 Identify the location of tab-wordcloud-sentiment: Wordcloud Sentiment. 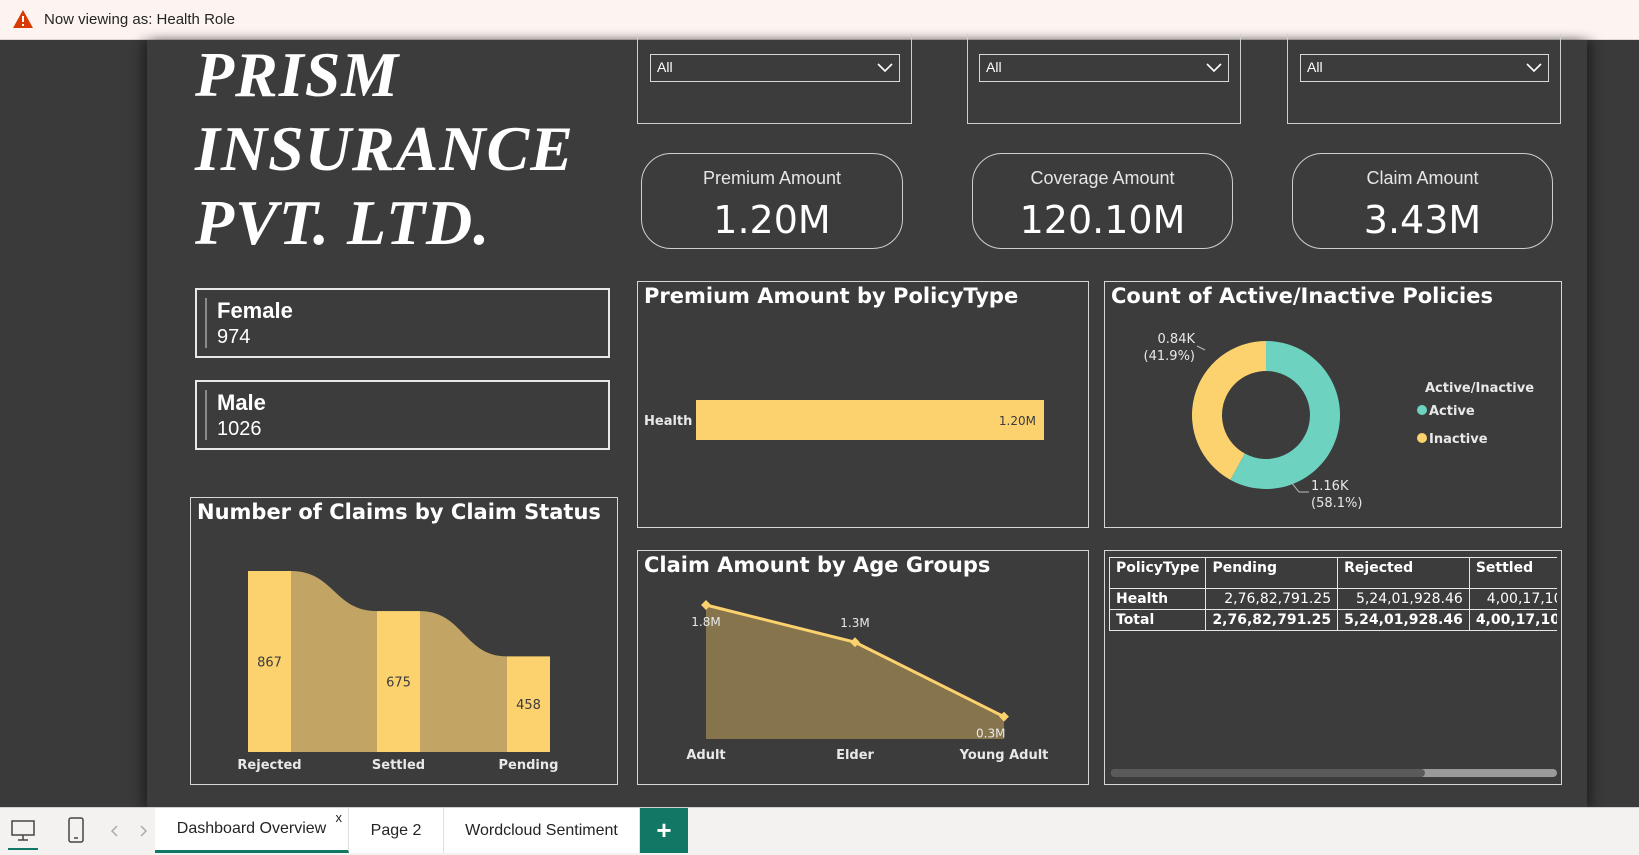
(542, 830).